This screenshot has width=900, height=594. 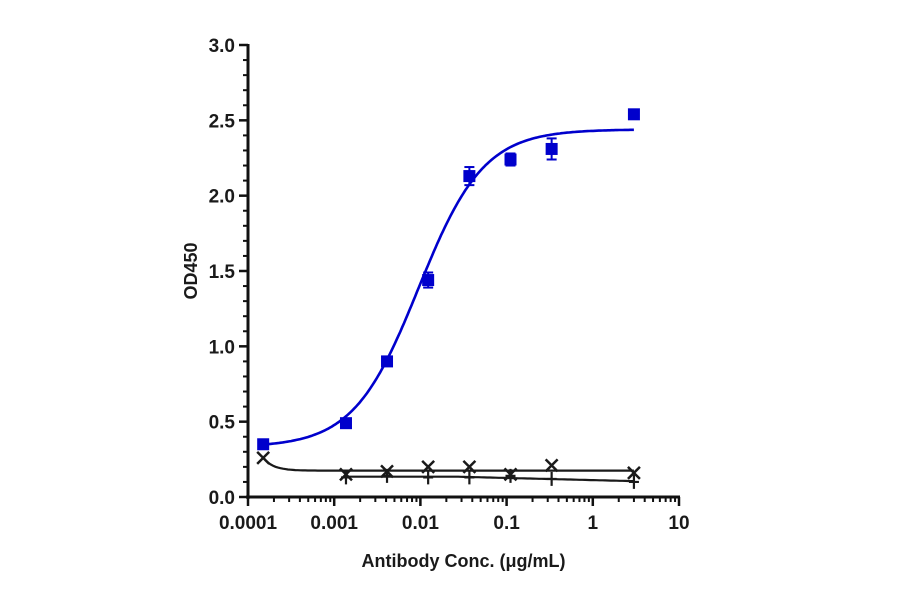 I want to click on x-tick-label: 0.0001, so click(x=248, y=523).